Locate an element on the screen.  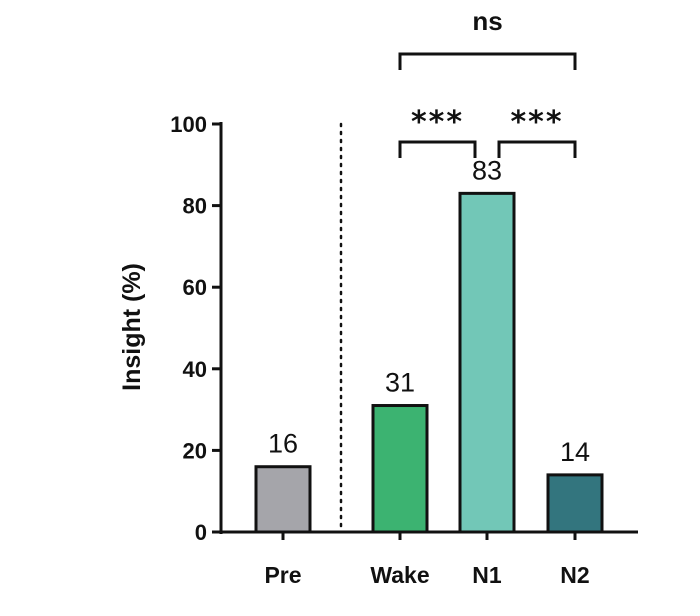
y-tick-label: 20 is located at coordinates (195, 450).